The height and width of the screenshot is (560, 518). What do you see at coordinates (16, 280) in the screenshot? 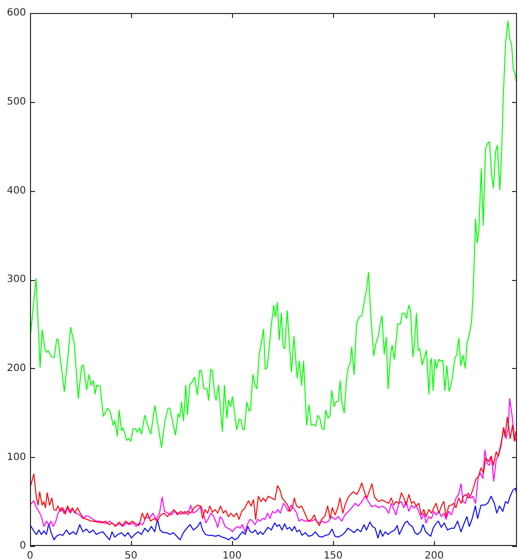
I see `y-tick-label: 300` at bounding box center [16, 280].